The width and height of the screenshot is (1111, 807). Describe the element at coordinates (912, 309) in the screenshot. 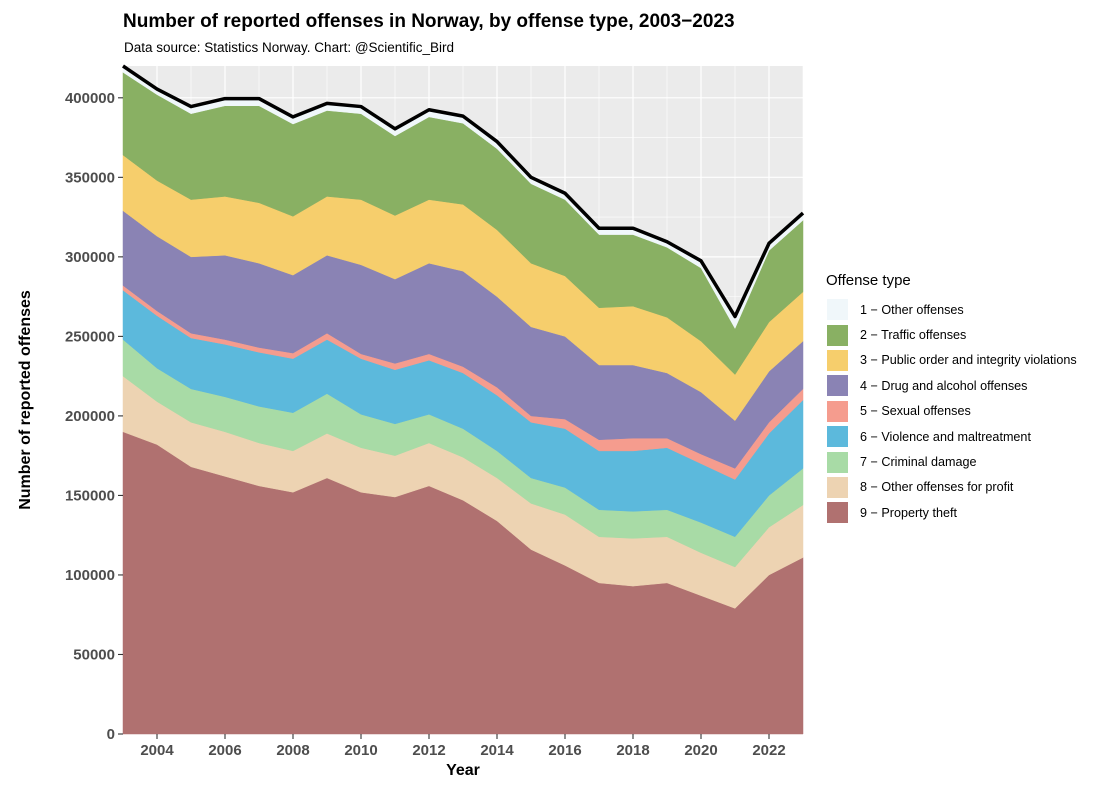

I see `legend-label: 1 − Other offenses` at that location.